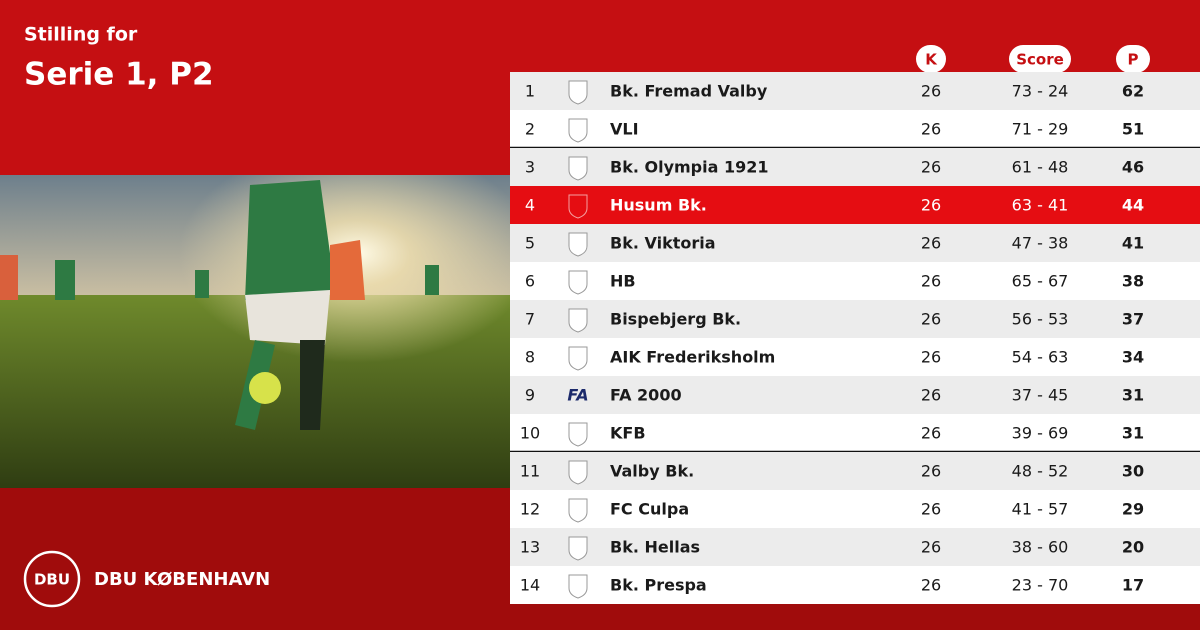  Describe the element at coordinates (628, 433) in the screenshot. I see `team-name: KFB` at that location.